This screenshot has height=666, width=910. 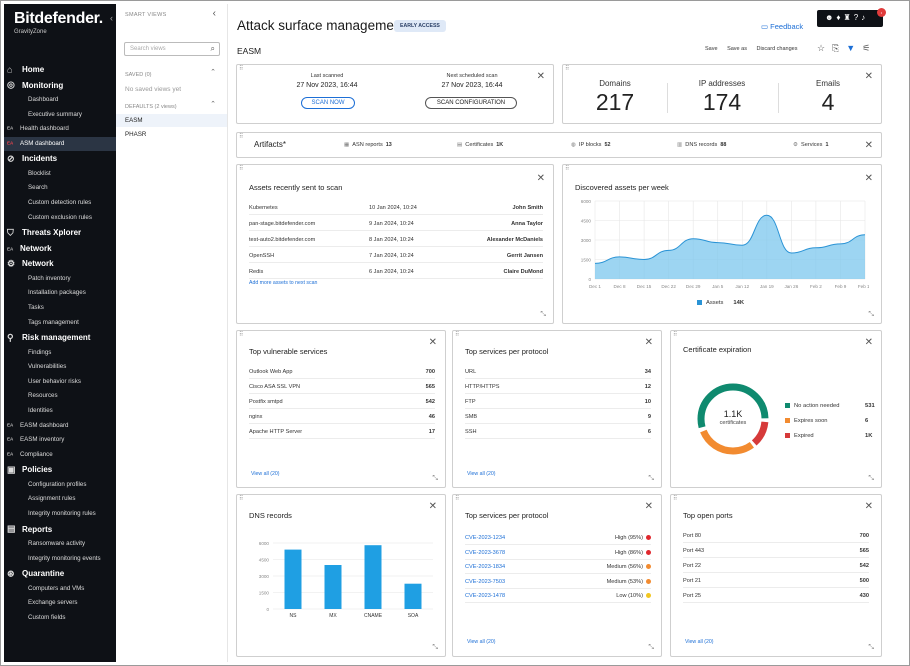 What do you see at coordinates (60, 308) in the screenshot?
I see `sidebar-item-tasks: Tasks` at bounding box center [60, 308].